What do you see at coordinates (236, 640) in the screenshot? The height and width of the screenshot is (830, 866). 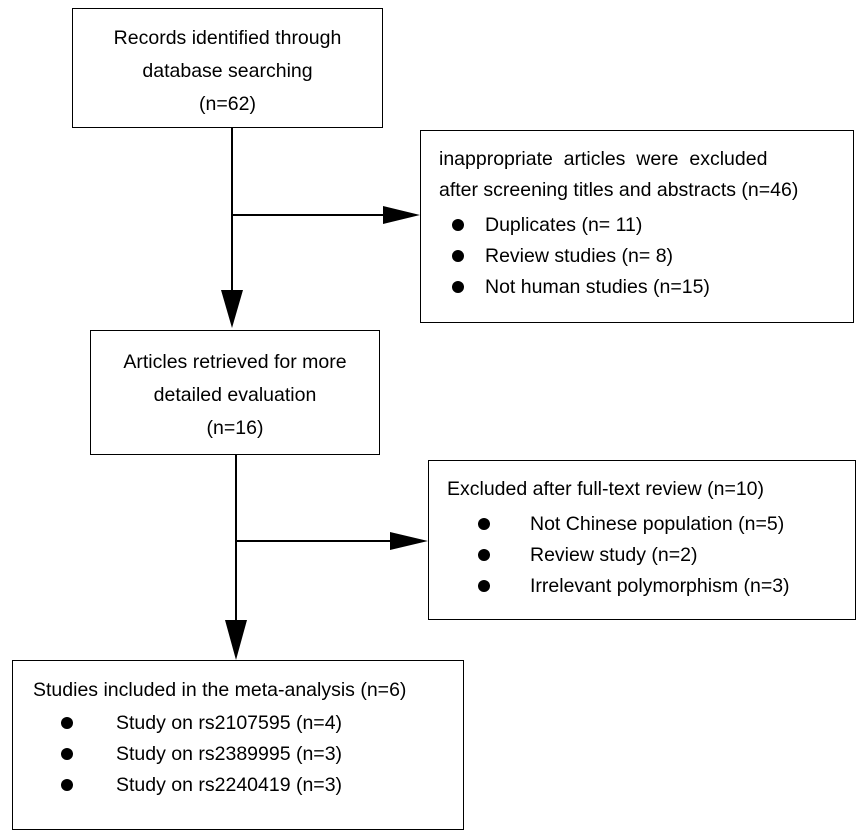 I see `arrowhead-to-included` at bounding box center [236, 640].